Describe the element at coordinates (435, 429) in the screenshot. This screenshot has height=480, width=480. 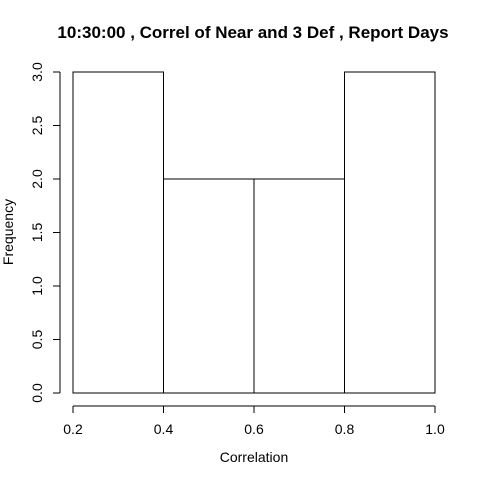
I see `x-tick-label-4: 1.0` at that location.